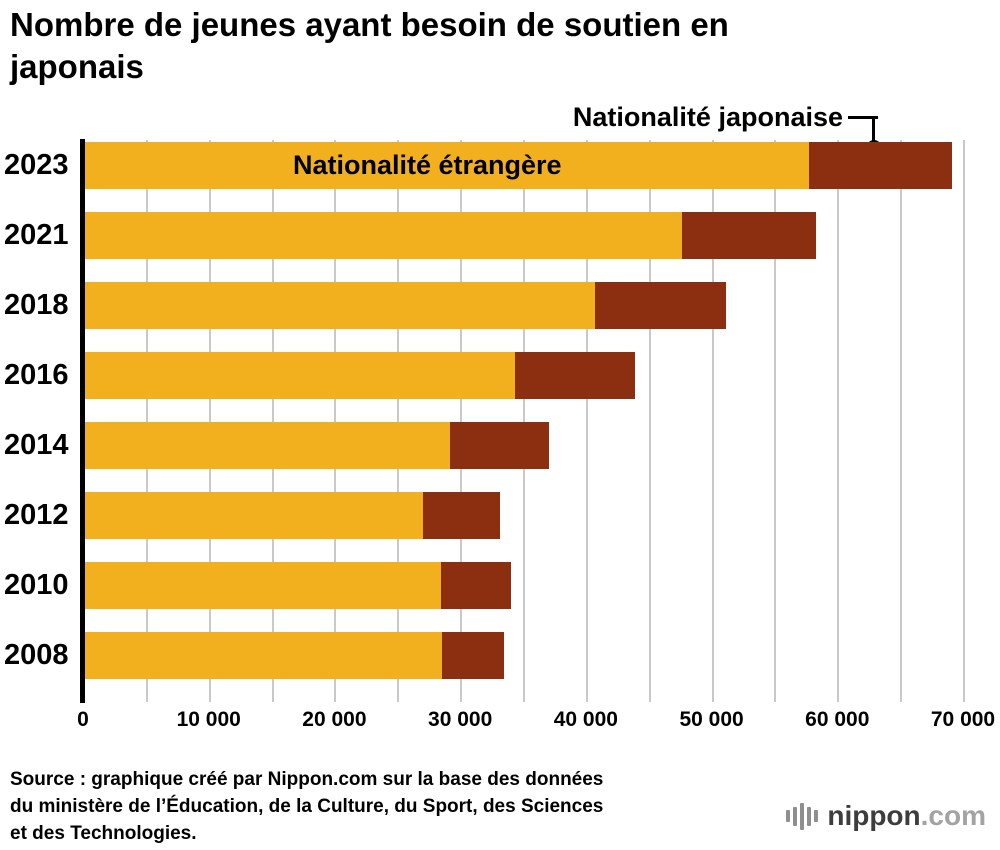 This screenshot has height=850, width=1000. Describe the element at coordinates (262, 585) in the screenshot. I see `bar-segment-foreign-2010` at that location.